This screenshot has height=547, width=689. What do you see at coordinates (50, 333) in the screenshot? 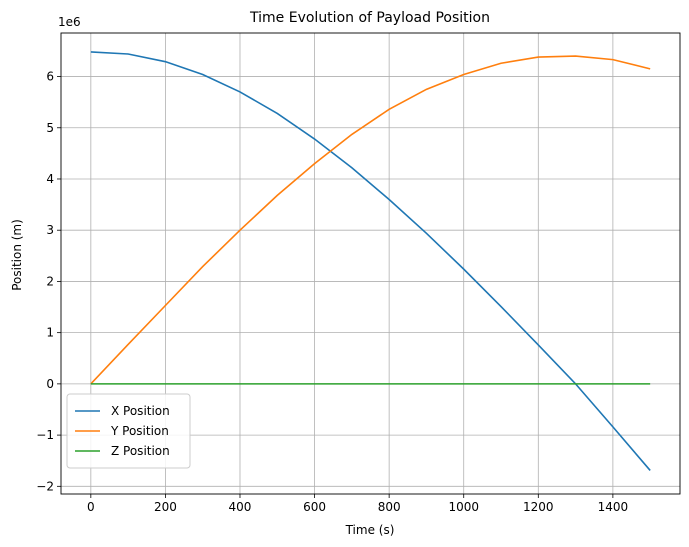
I see `y-tick-label: 1` at bounding box center [50, 333].